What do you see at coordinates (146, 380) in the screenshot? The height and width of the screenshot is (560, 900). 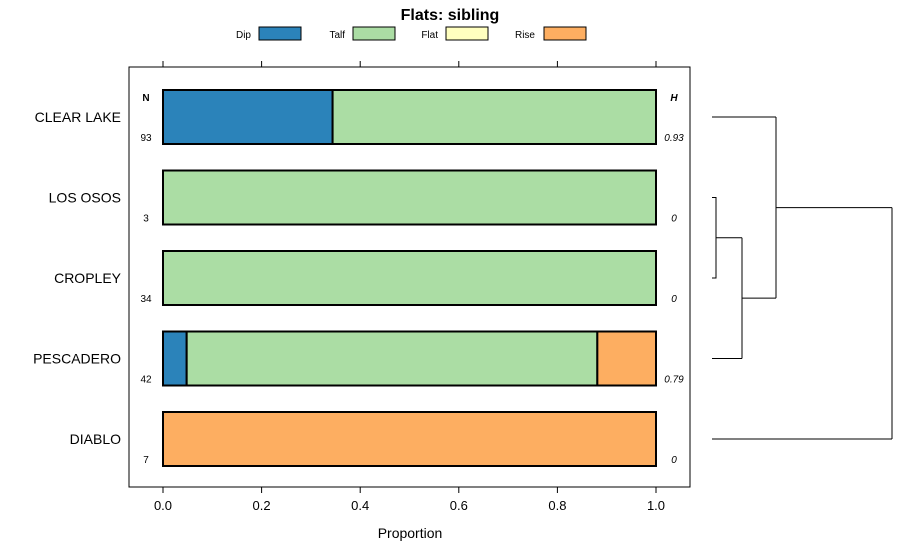 I see `n-value-pescadero: 42` at bounding box center [146, 380].